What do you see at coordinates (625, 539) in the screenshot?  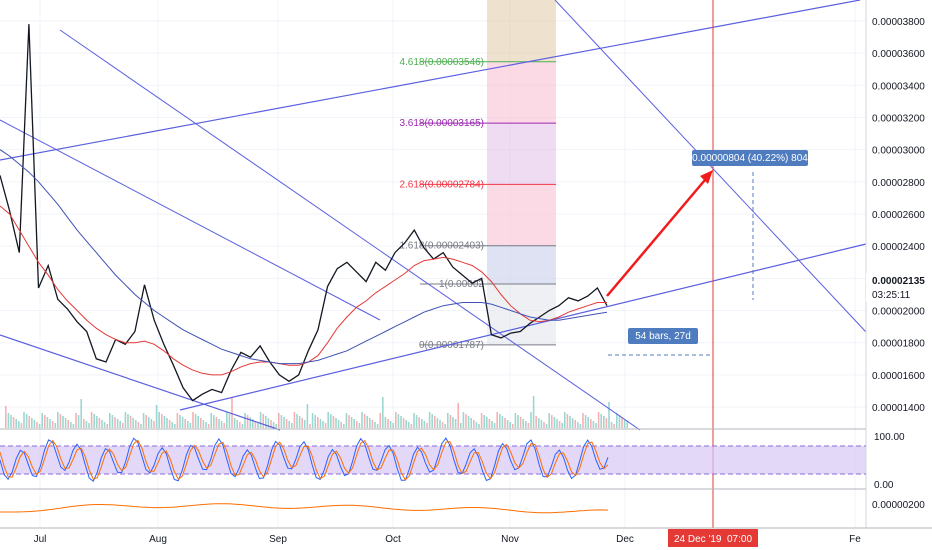 I see `x-tick-label: Dec` at bounding box center [625, 539].